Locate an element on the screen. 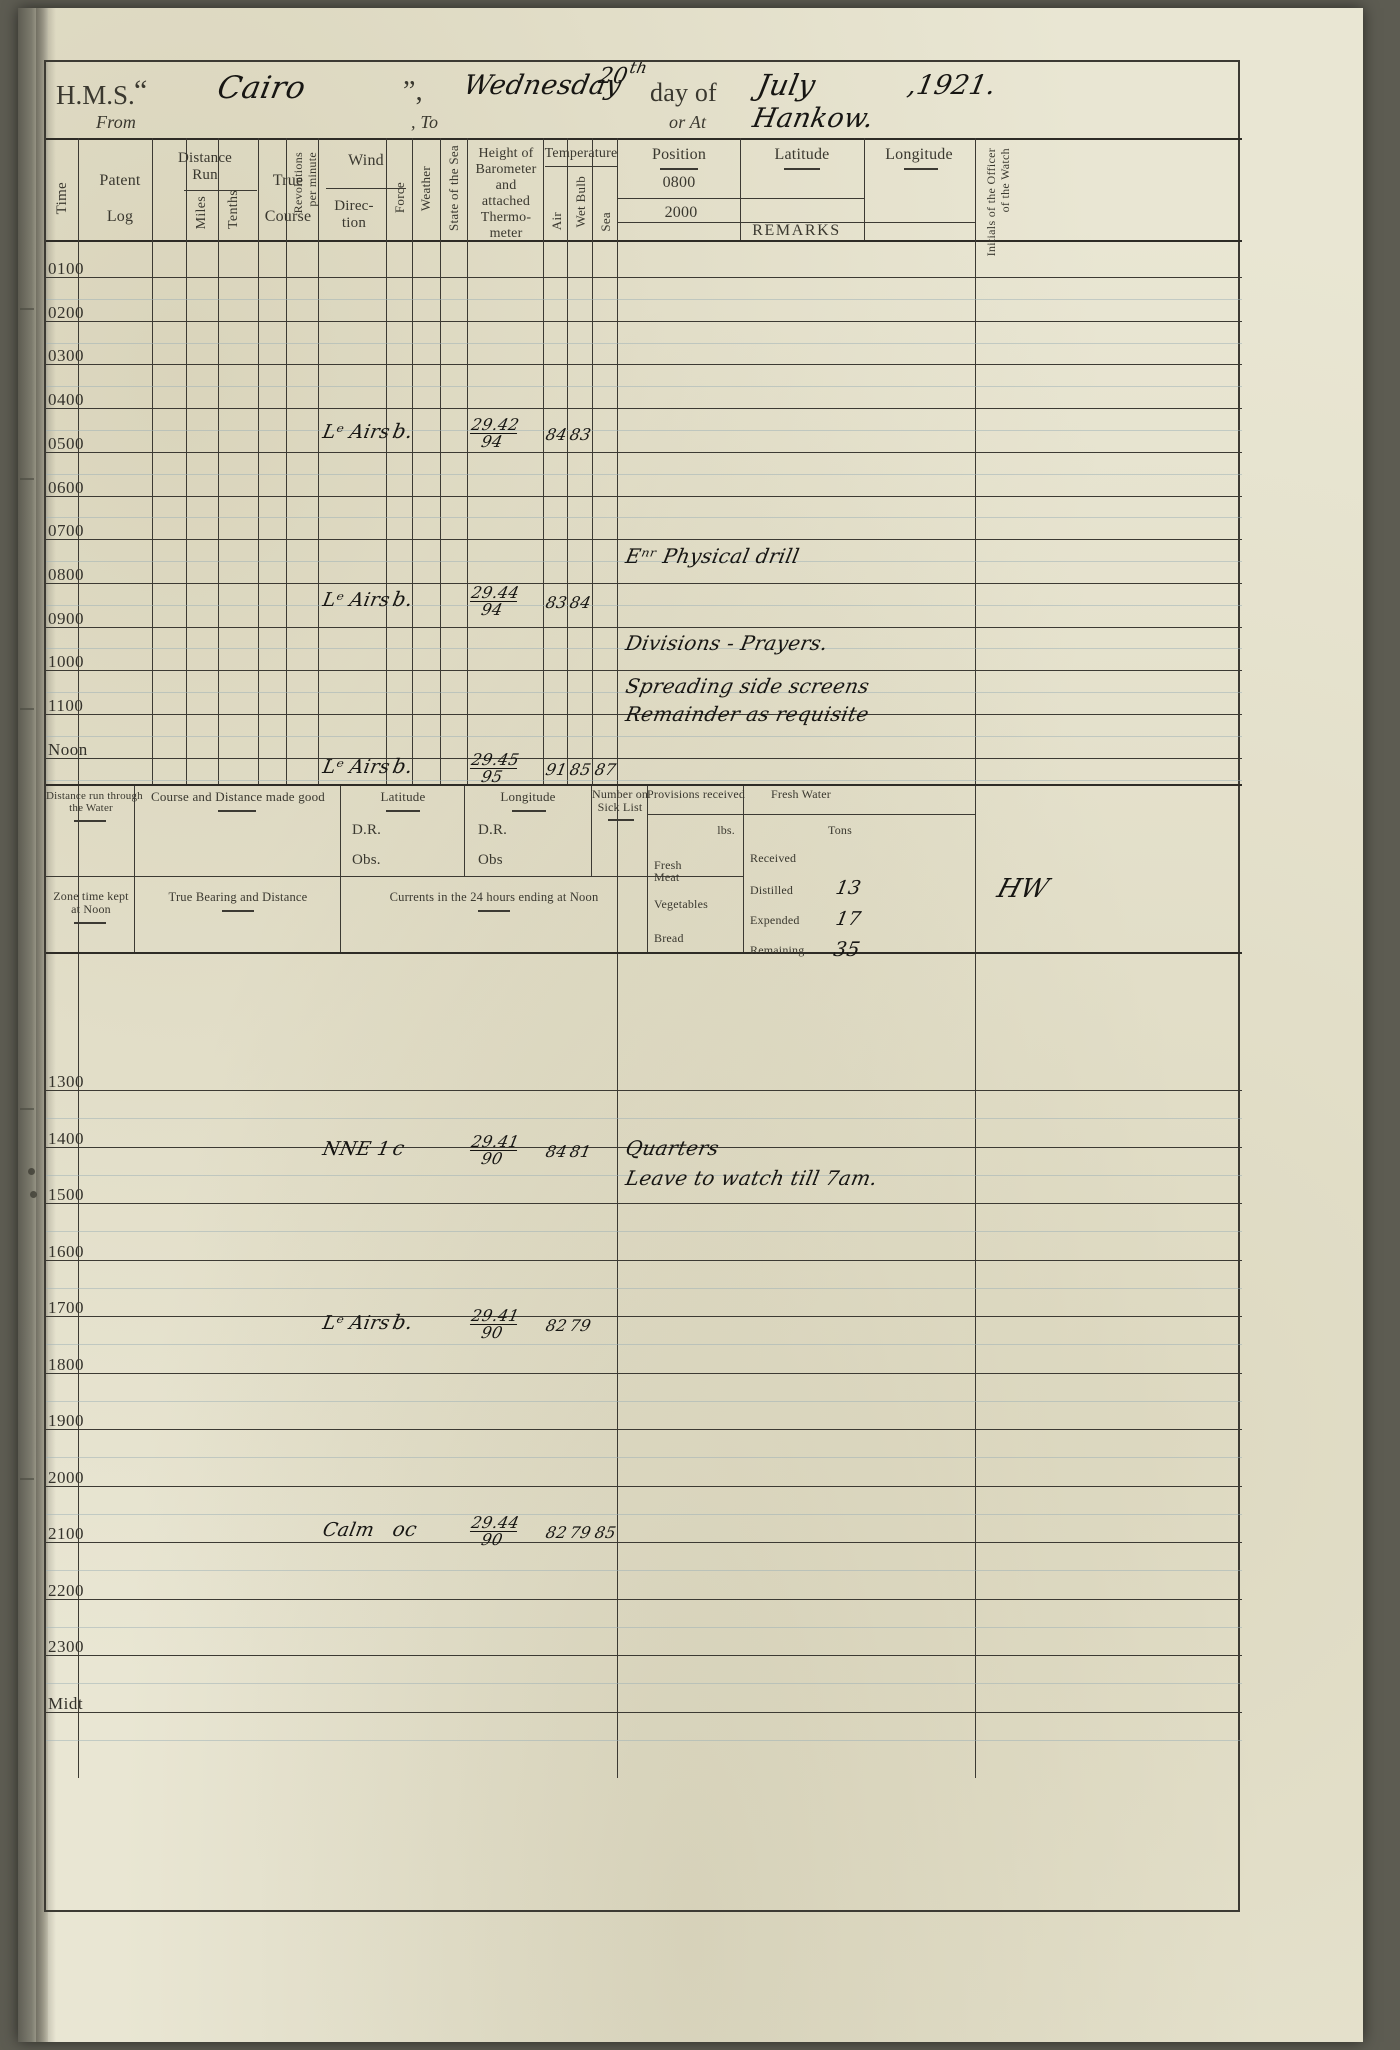 The width and height of the screenshot is (1400, 2050). entry-text: Eⁿʳ Physical drill is located at coordinates (712, 556).